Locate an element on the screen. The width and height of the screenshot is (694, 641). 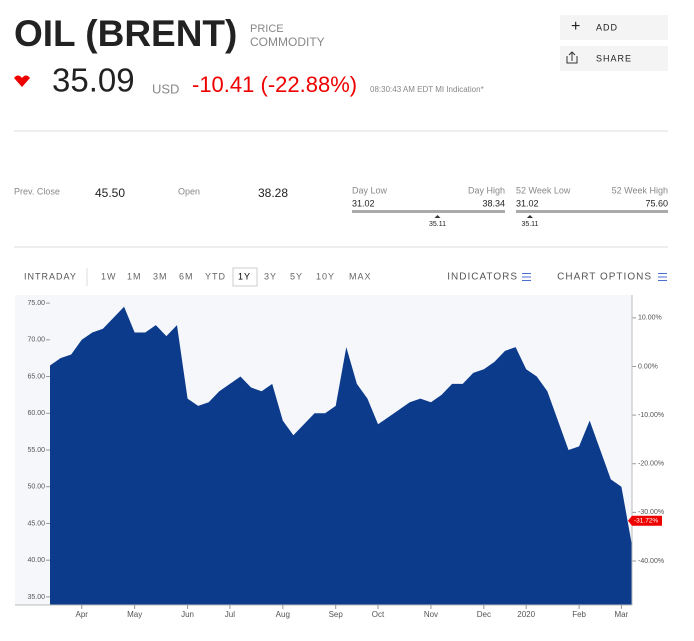
add-icon: + is located at coordinates (575, 26).